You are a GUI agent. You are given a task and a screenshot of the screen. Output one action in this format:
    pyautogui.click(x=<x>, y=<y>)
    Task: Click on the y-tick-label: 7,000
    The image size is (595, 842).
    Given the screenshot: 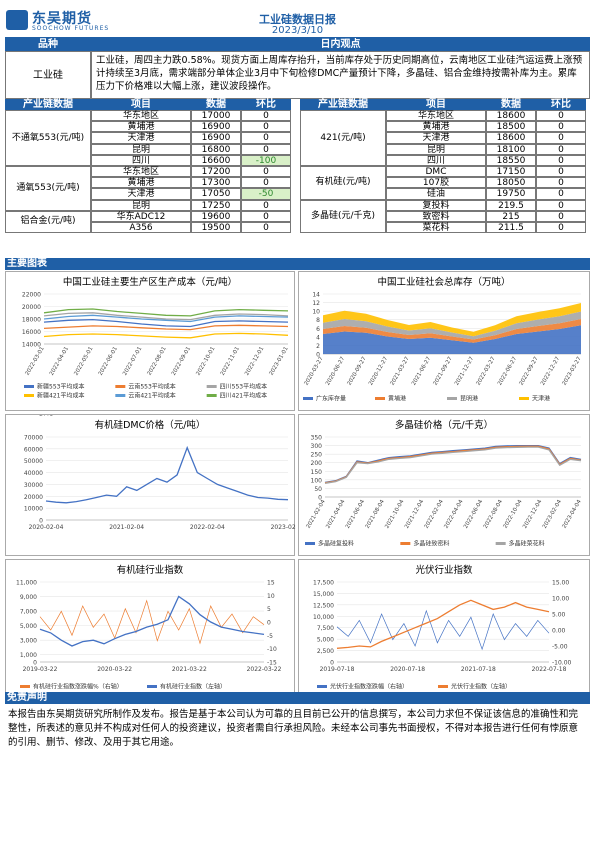 What is the action you would take?
    pyautogui.click(x=28, y=612)
    